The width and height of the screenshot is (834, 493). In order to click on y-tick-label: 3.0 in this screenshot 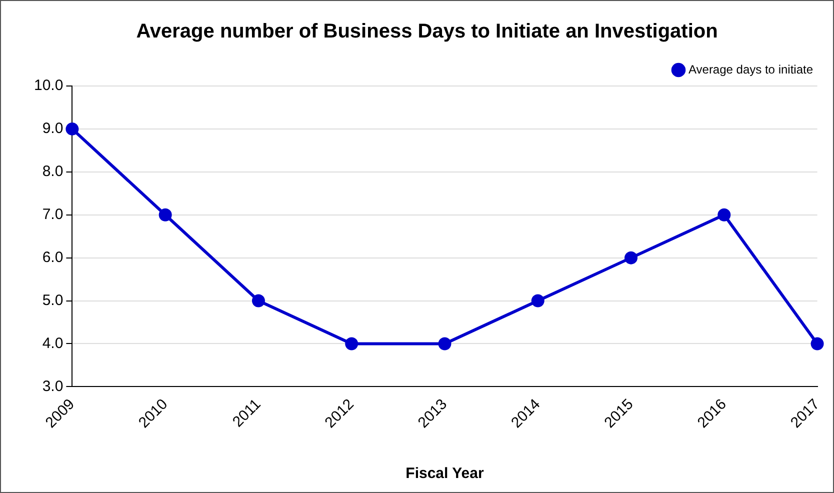, I will do `click(53, 386)`.